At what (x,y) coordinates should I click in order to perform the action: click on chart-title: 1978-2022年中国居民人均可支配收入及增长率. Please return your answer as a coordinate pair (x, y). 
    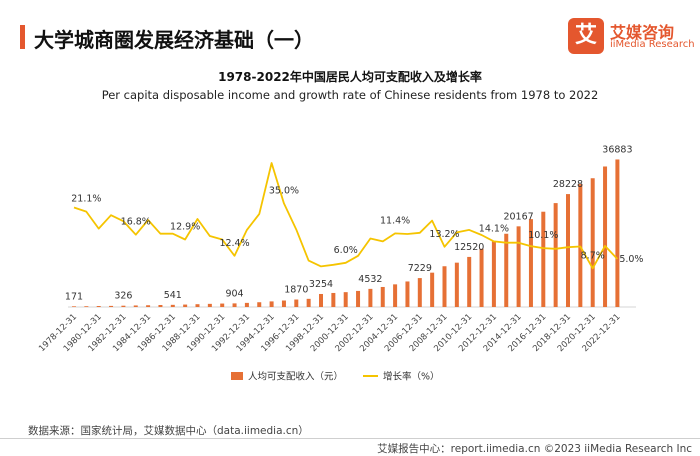
    Looking at the image, I should click on (350, 77).